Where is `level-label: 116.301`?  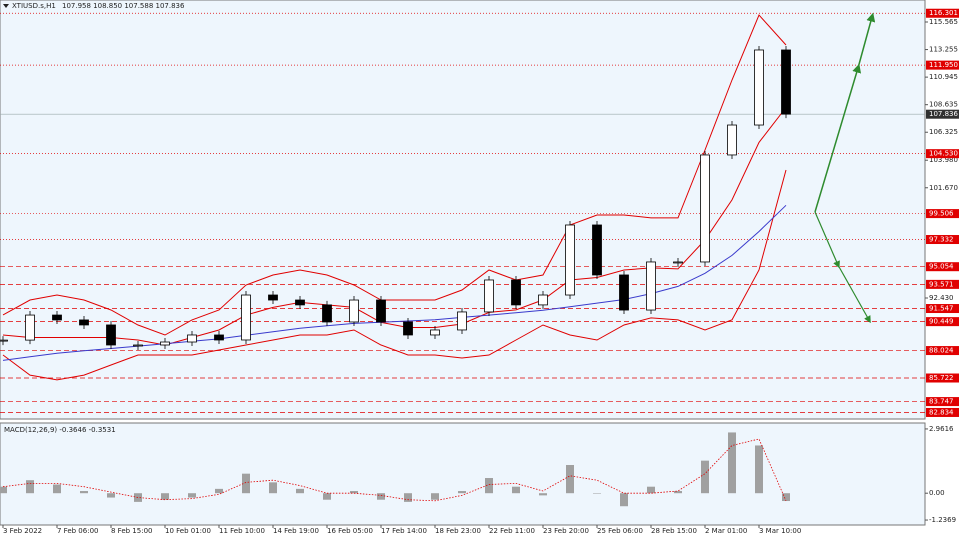
level-label: 116.301 is located at coordinates (943, 13).